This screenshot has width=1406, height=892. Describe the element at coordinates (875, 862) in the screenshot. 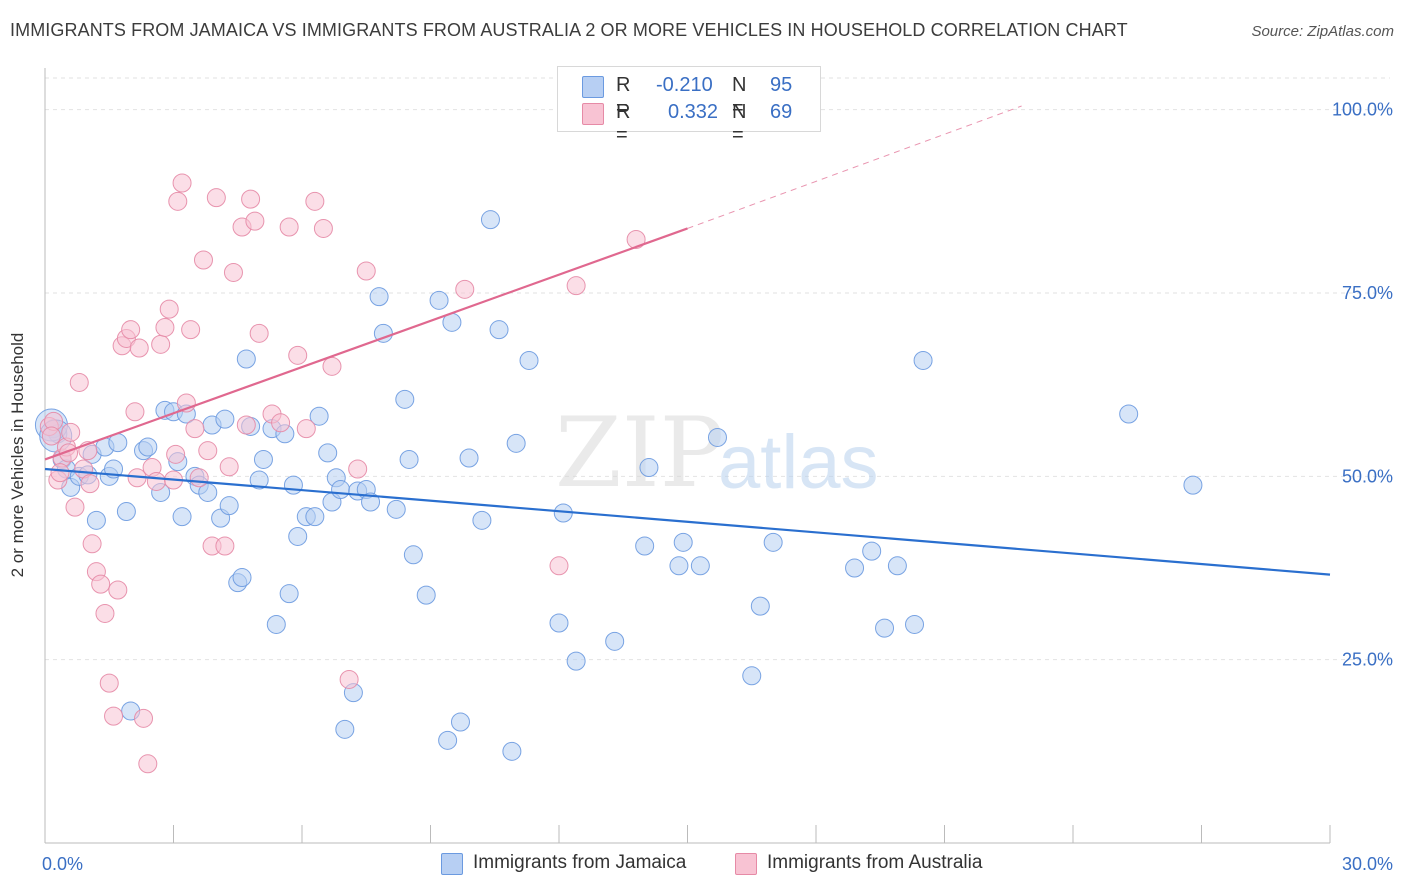

I see `legend-label-australia: Immigrants from Australia` at that location.